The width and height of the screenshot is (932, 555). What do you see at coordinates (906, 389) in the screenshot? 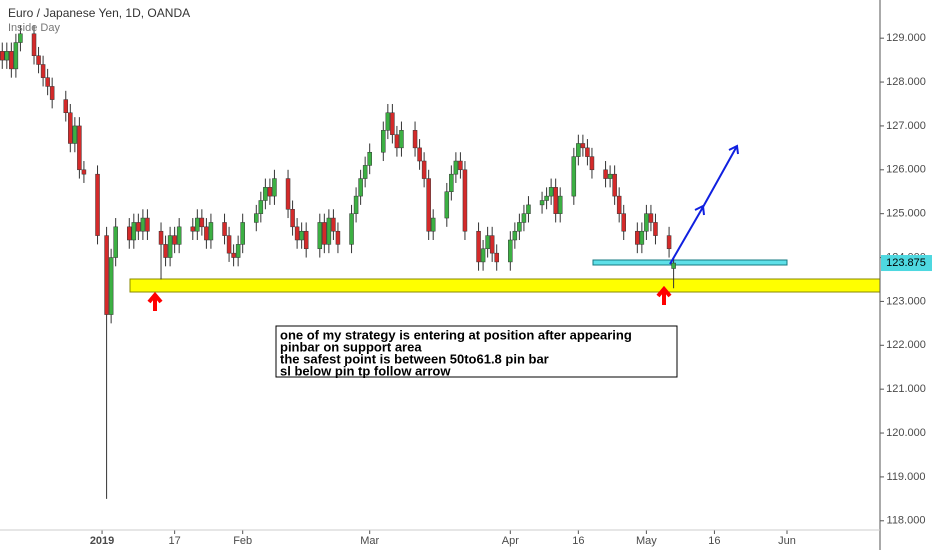
I see `y-tick-label: 121.000` at bounding box center [906, 389].